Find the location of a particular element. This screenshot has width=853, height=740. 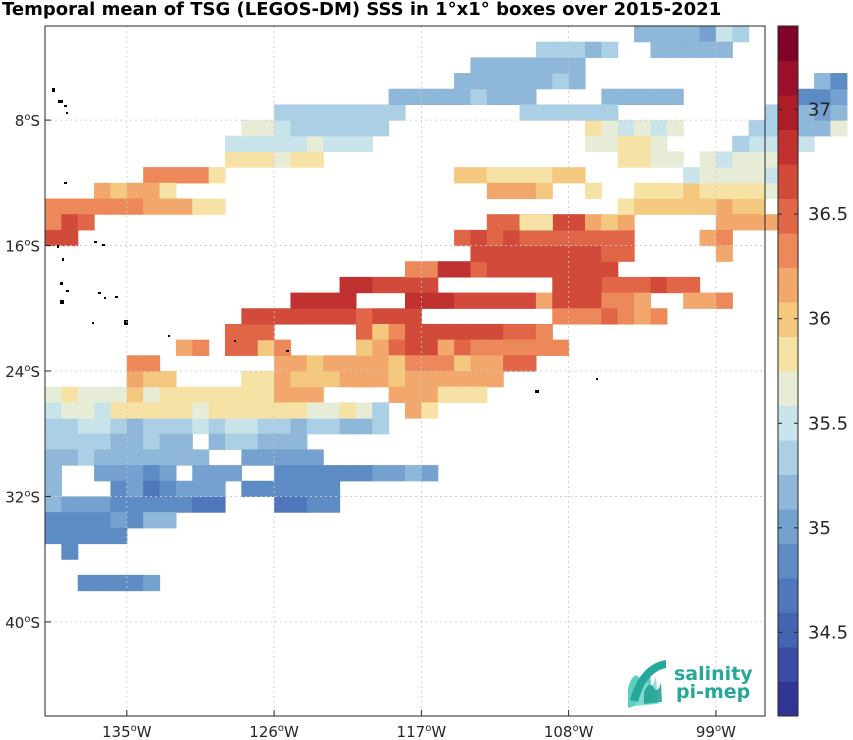

x-tick-label: 126oW is located at coordinates (274, 731).